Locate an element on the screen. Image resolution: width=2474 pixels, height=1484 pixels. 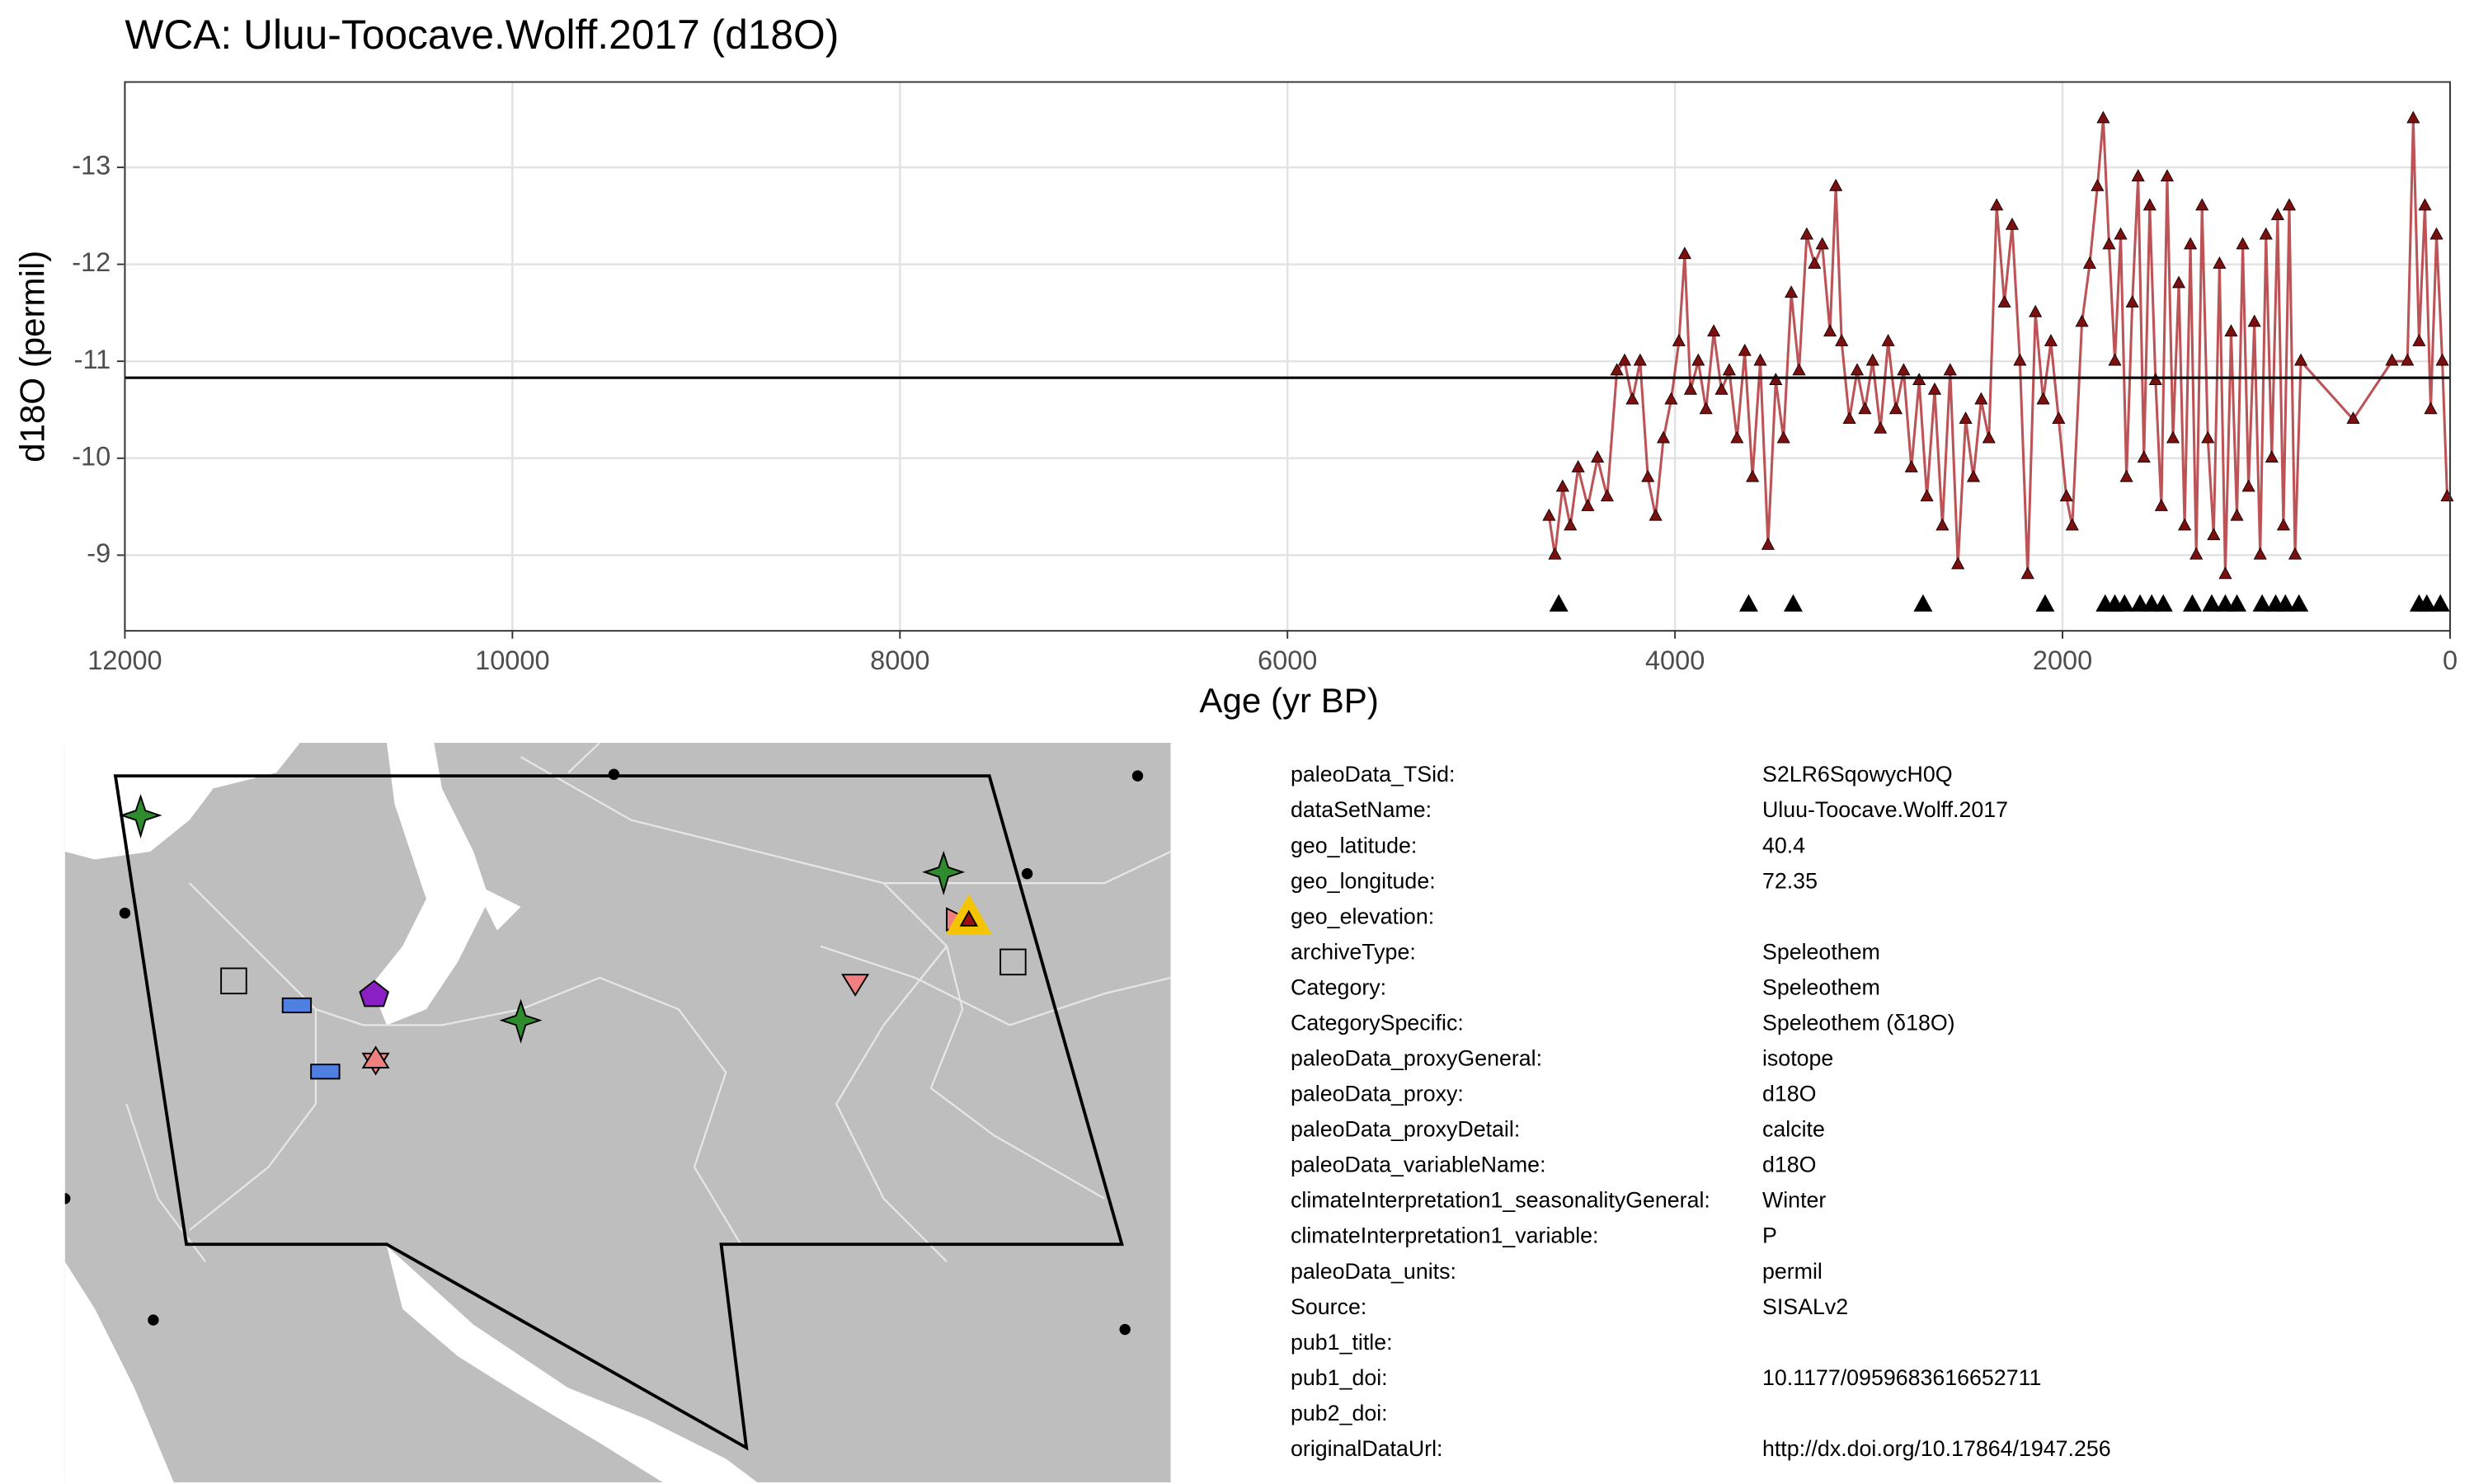
red-sea is located at coordinates (119, 1372).